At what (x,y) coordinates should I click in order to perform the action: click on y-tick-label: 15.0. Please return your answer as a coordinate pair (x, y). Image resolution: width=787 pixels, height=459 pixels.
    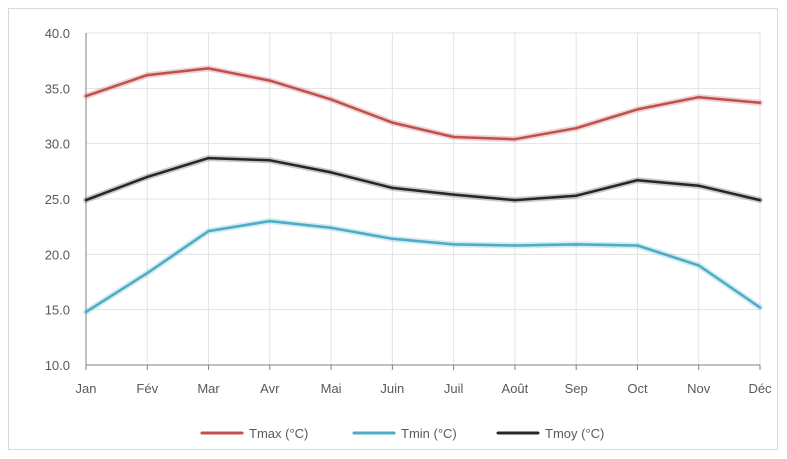
    Looking at the image, I should click on (57, 310).